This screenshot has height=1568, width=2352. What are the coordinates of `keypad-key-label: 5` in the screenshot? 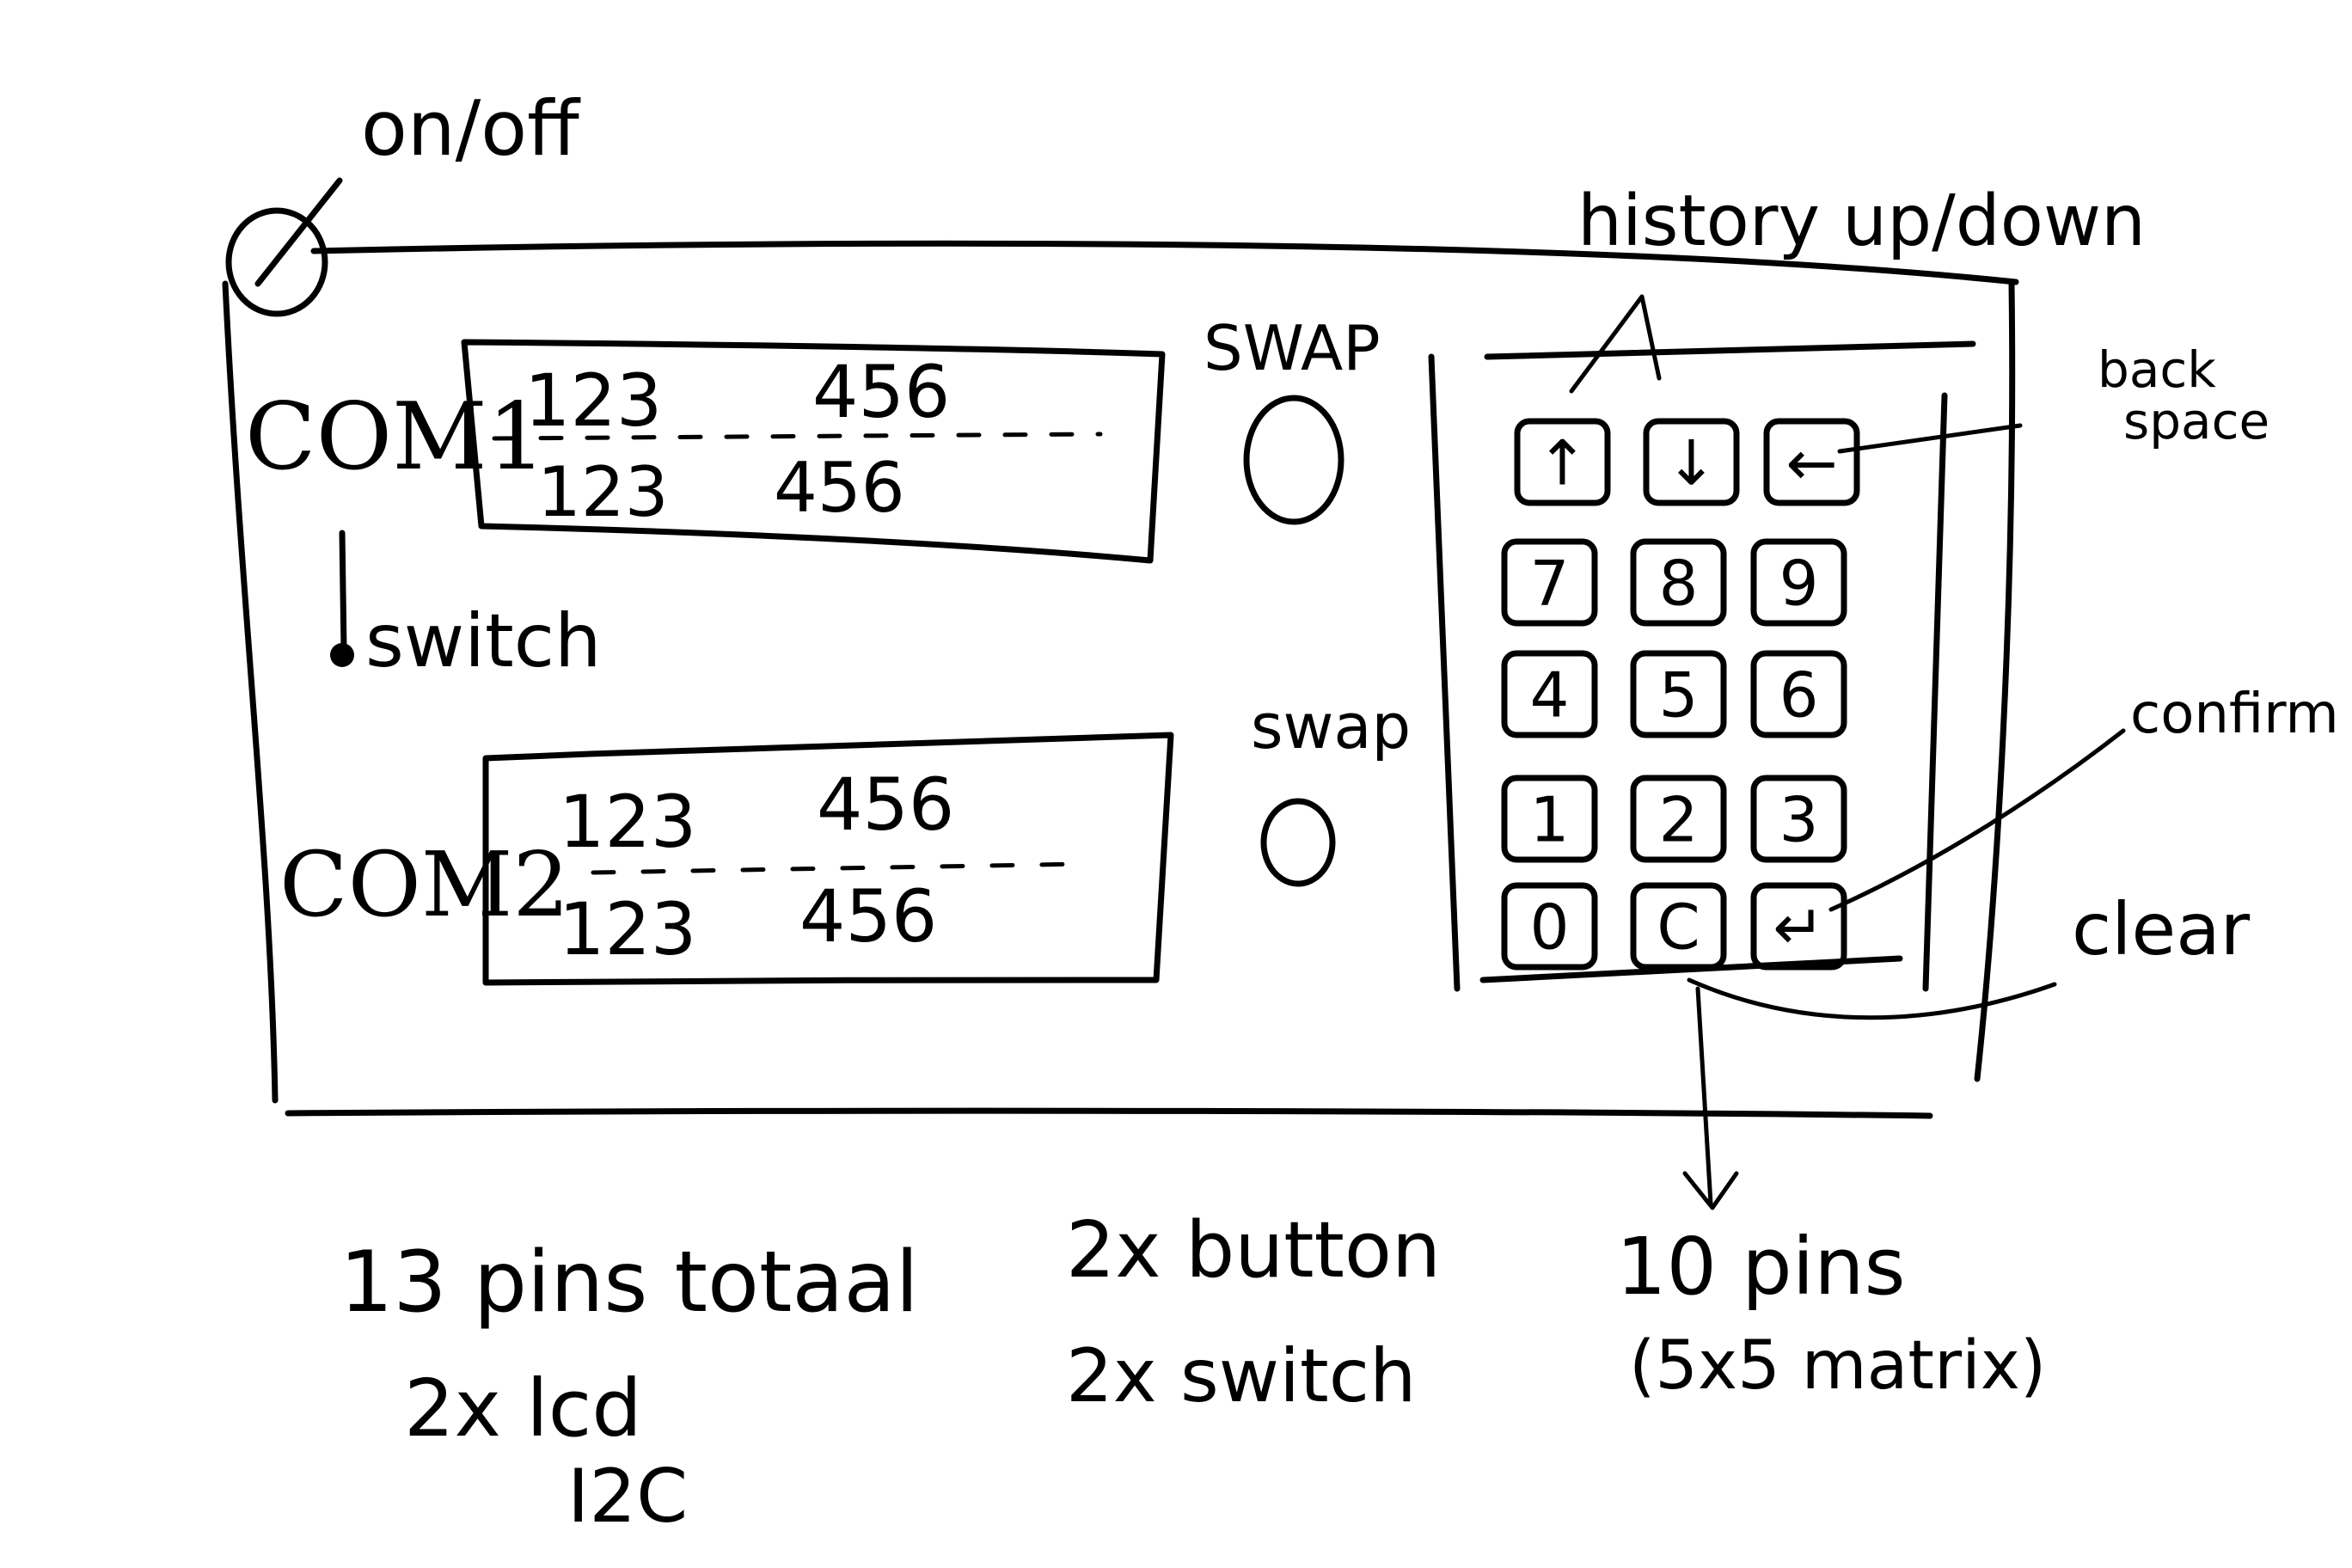 It's located at (1679, 695).